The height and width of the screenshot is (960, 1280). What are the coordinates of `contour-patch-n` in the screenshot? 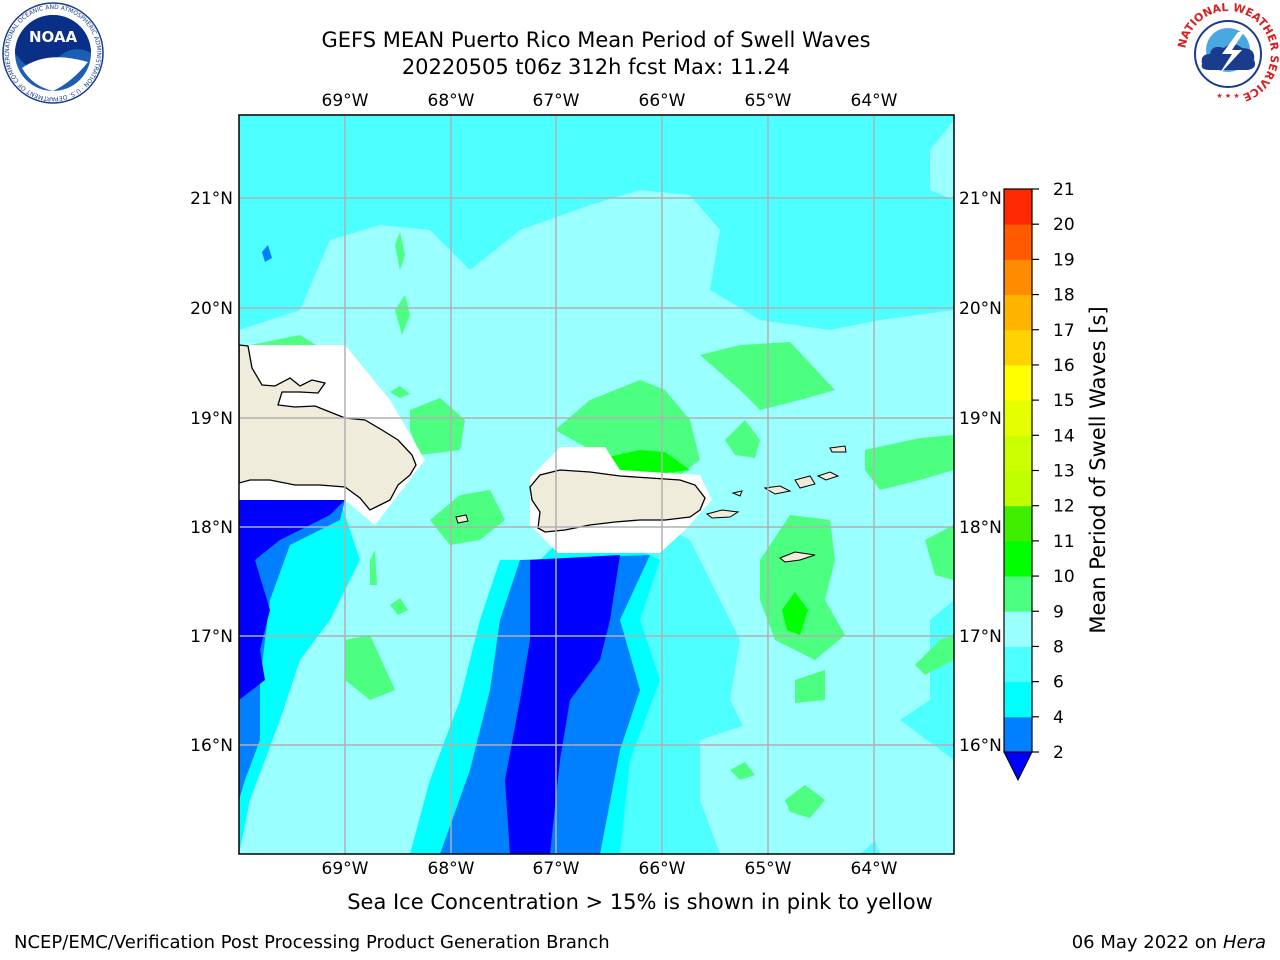 It's located at (581, 252).